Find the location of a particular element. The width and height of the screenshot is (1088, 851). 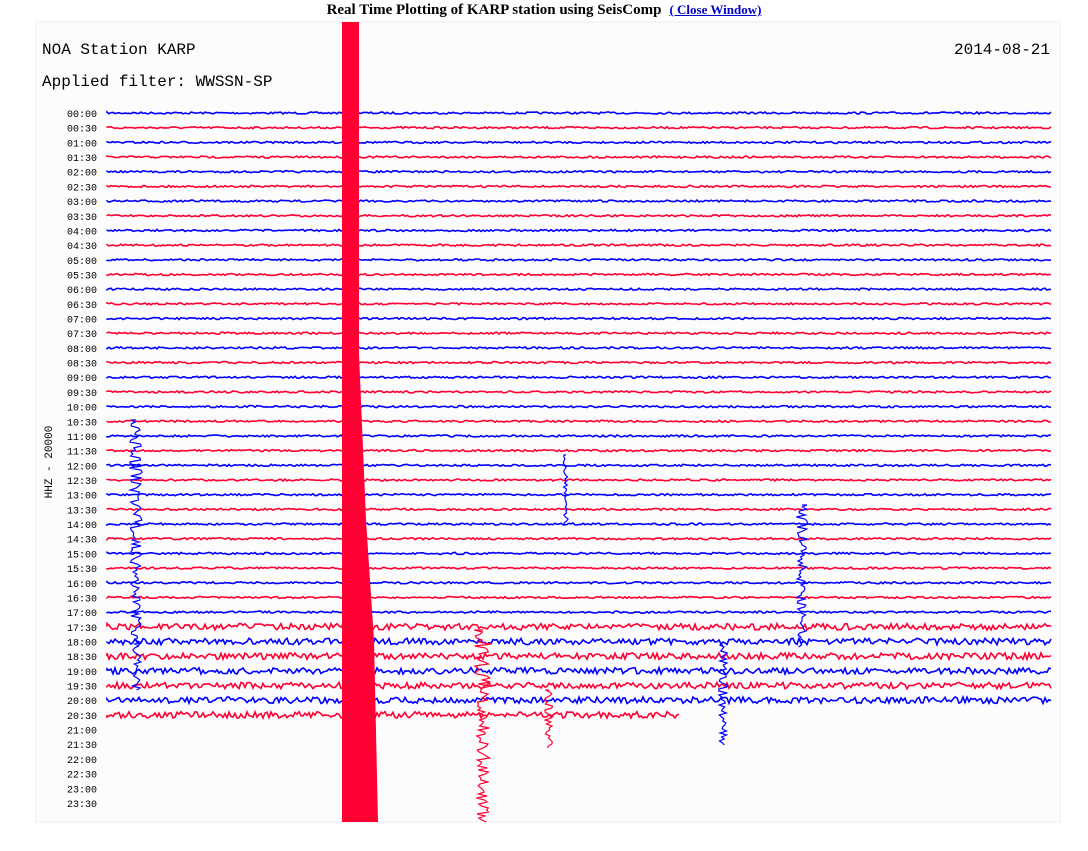

time-label: 16:00 is located at coordinates (82, 585).